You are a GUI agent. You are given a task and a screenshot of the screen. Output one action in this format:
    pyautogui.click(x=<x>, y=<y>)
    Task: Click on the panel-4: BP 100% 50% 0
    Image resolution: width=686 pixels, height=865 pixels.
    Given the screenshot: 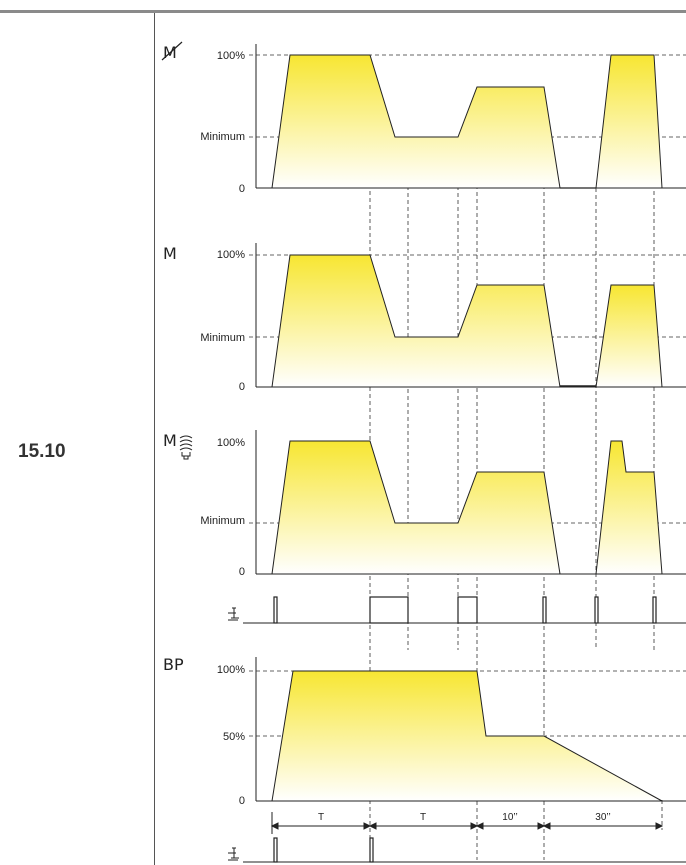 What is the action you would take?
    pyautogui.click(x=424, y=731)
    